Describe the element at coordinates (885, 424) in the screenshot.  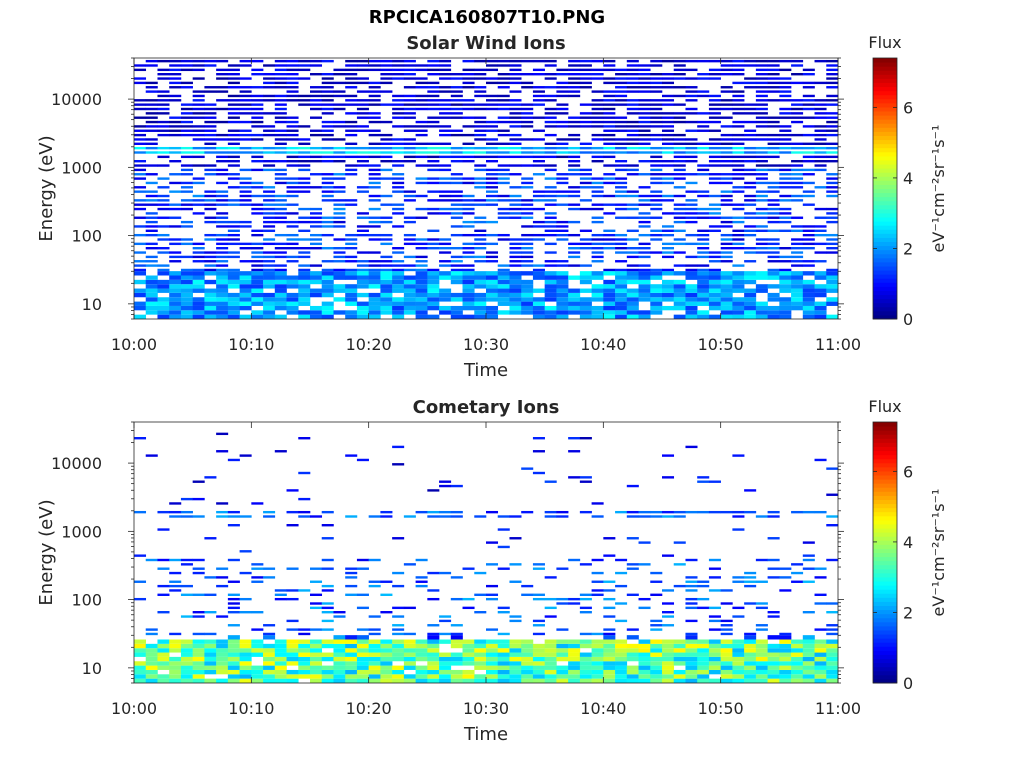
I see `cometary-colorbar-swatch` at that location.